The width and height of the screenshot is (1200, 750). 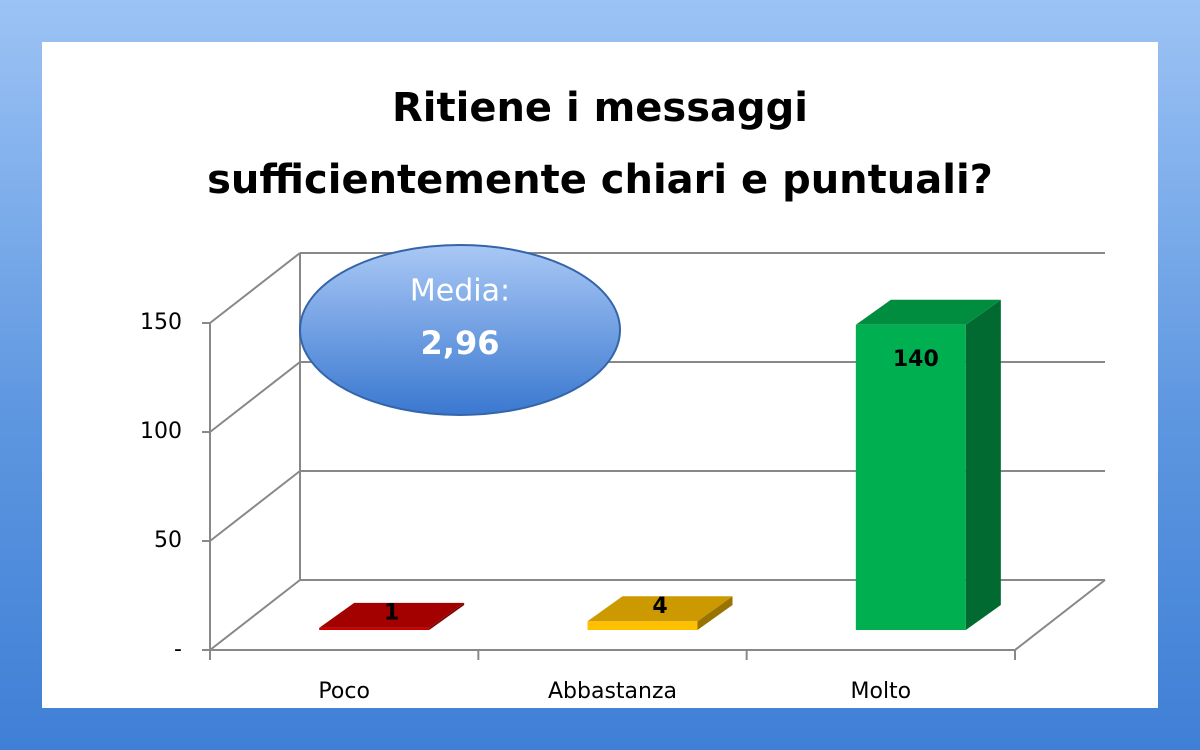 What do you see at coordinates (1060, 615) in the screenshot?
I see `floor-edge` at bounding box center [1060, 615].